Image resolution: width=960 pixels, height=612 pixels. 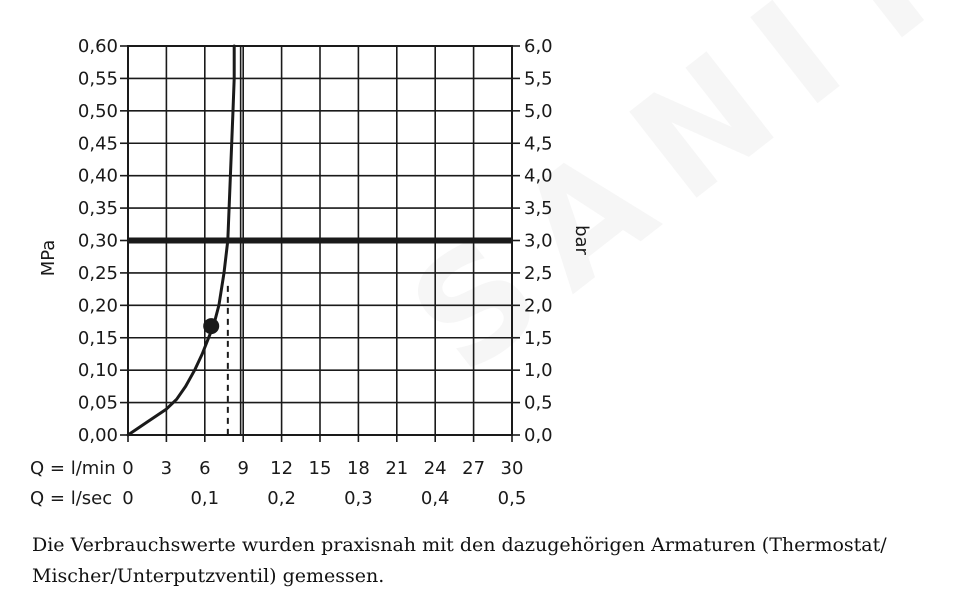 I want to click on x-tick-label: 0,3, so click(x=358, y=498).